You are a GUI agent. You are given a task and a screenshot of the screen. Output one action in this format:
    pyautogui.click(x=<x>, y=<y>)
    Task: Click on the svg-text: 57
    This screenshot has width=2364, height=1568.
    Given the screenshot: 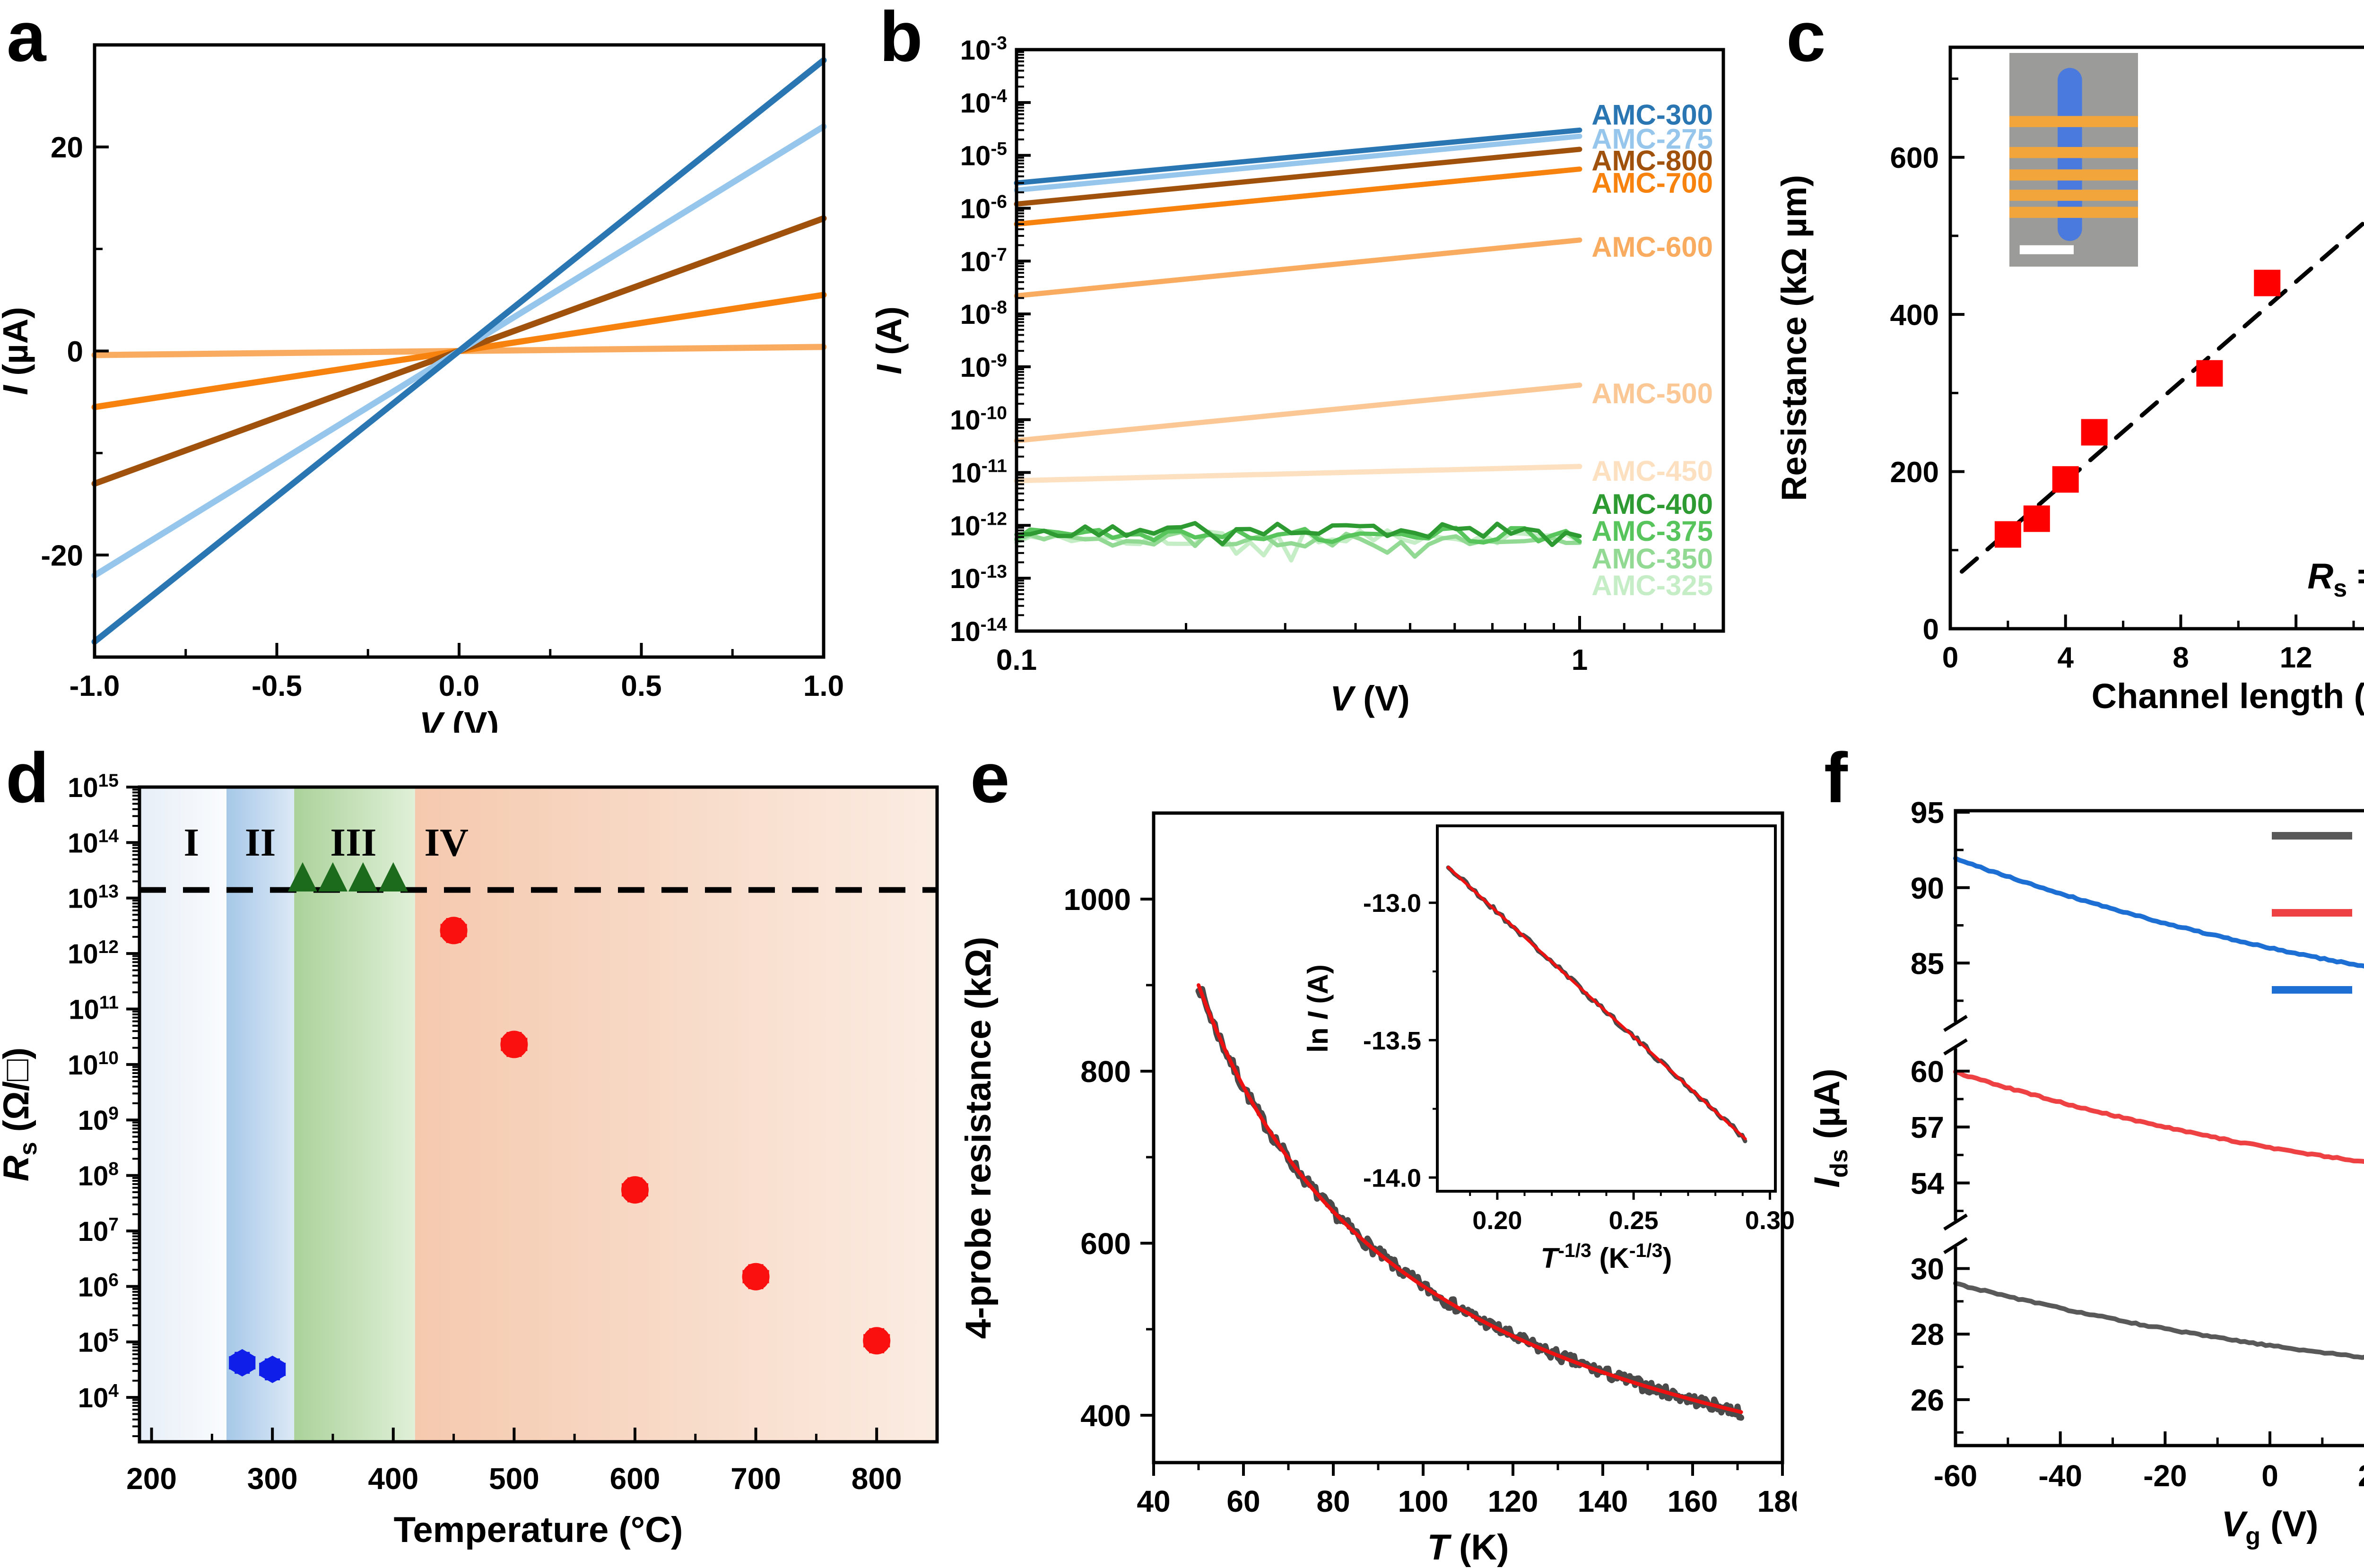 What is the action you would take?
    pyautogui.click(x=1927, y=1127)
    